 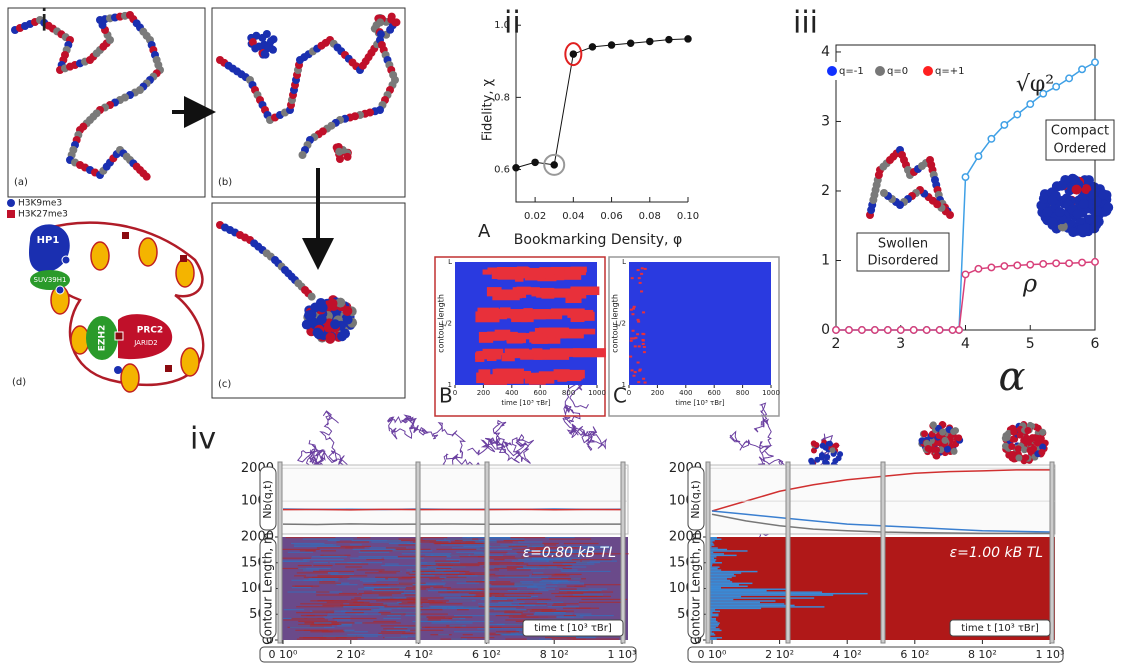 I want to click on legend-label: q=+1, so click(x=949, y=71).